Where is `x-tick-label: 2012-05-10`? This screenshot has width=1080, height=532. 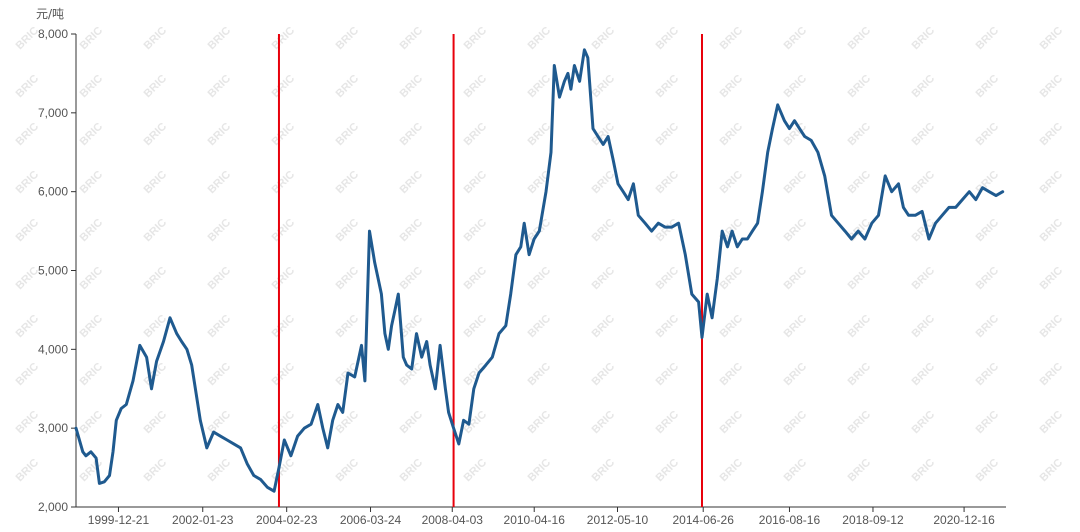
x-tick-label: 2012-05-10 is located at coordinates (618, 520).